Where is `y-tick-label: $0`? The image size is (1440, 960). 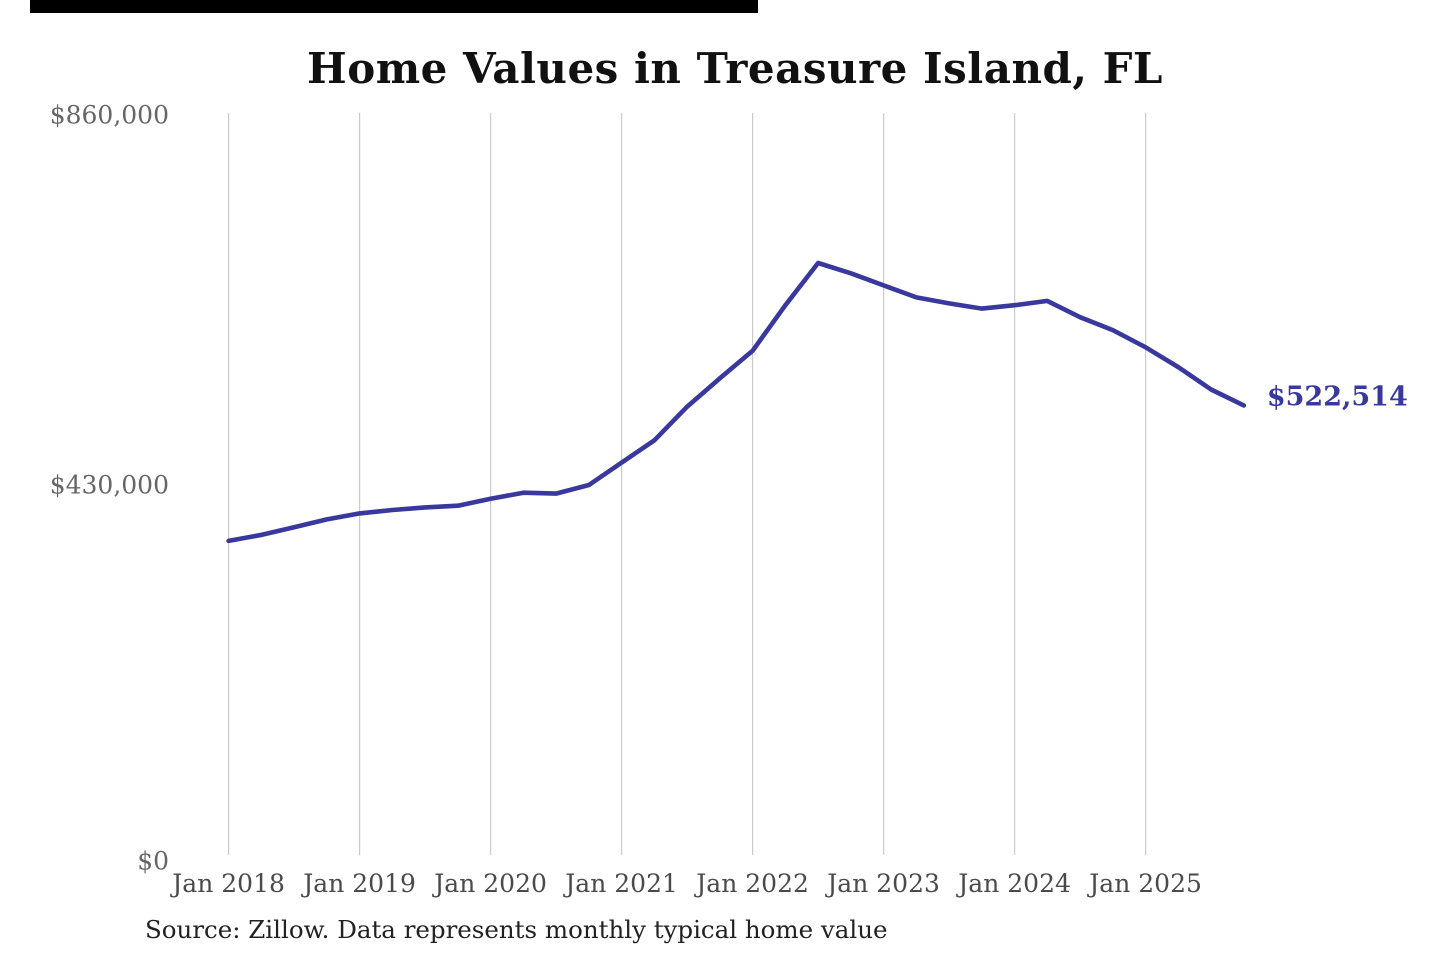
y-tick-label: $0 is located at coordinates (153, 861).